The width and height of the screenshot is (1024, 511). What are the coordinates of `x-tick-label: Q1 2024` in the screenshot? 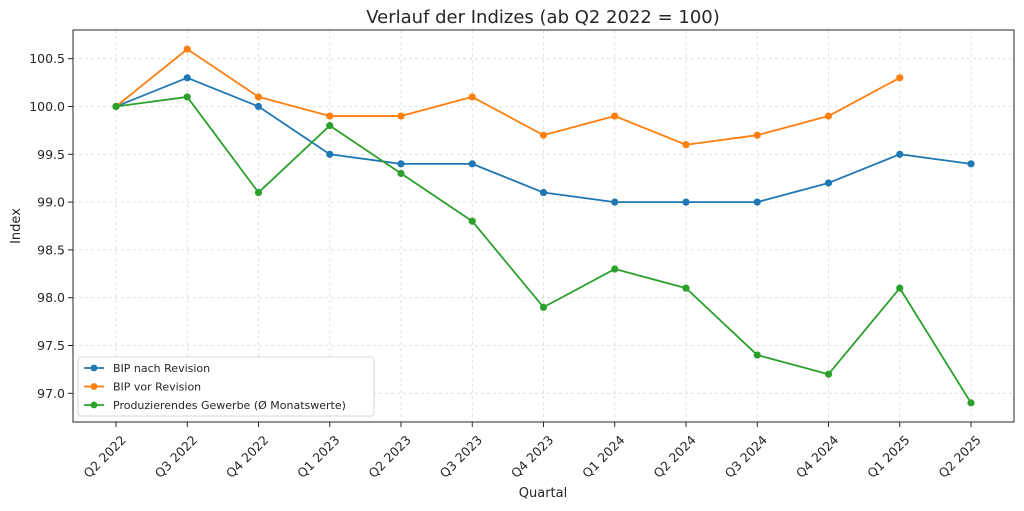 It's located at (603, 456).